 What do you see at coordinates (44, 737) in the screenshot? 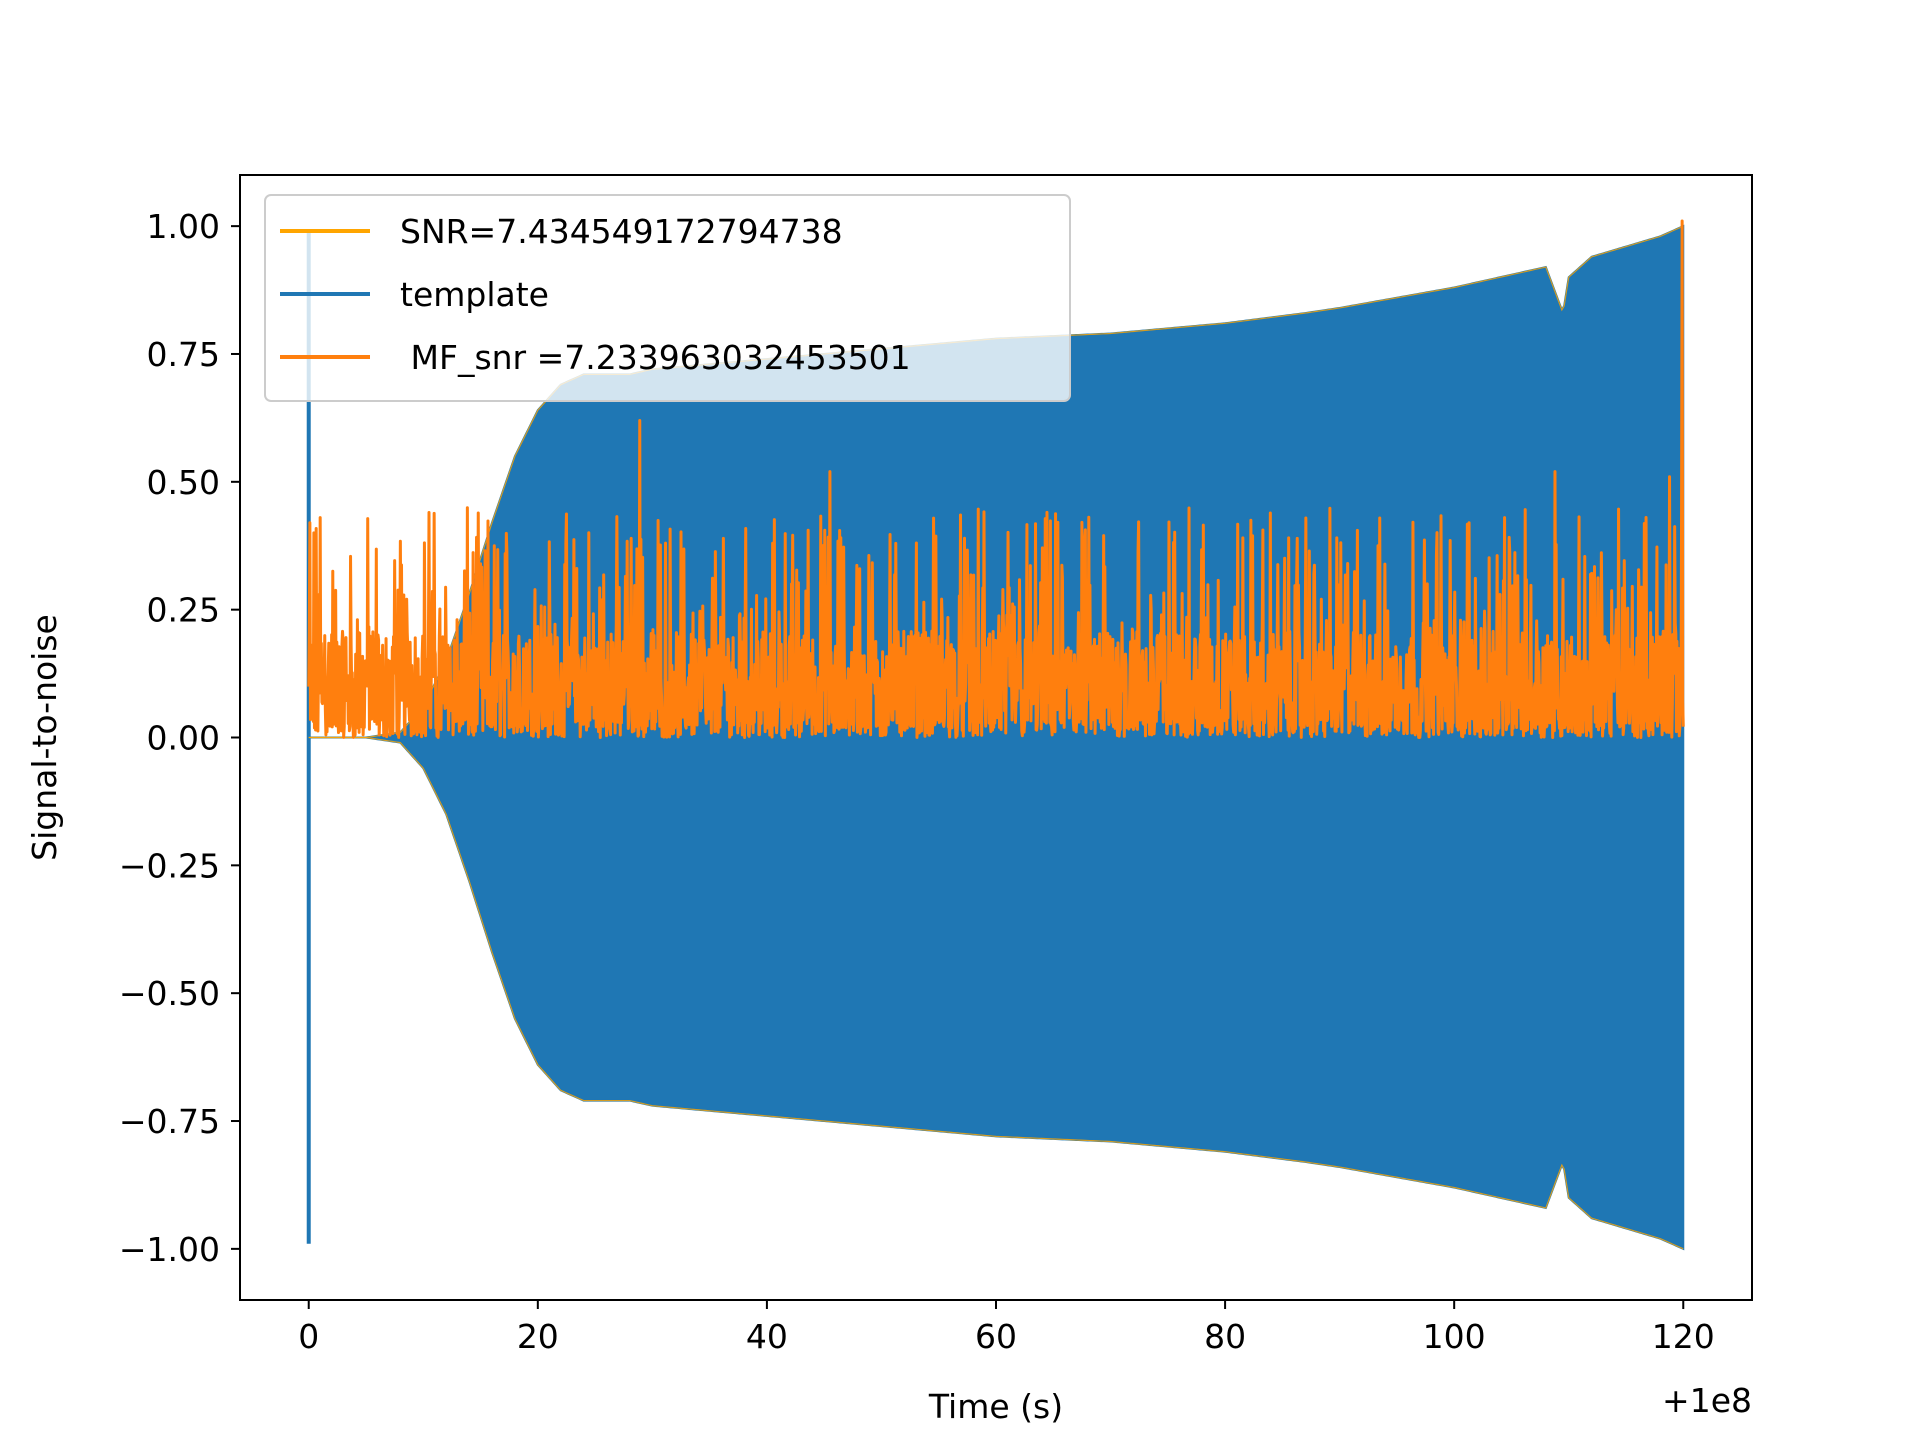
I see `y-axis-label: Signal-to-noise` at bounding box center [44, 737].